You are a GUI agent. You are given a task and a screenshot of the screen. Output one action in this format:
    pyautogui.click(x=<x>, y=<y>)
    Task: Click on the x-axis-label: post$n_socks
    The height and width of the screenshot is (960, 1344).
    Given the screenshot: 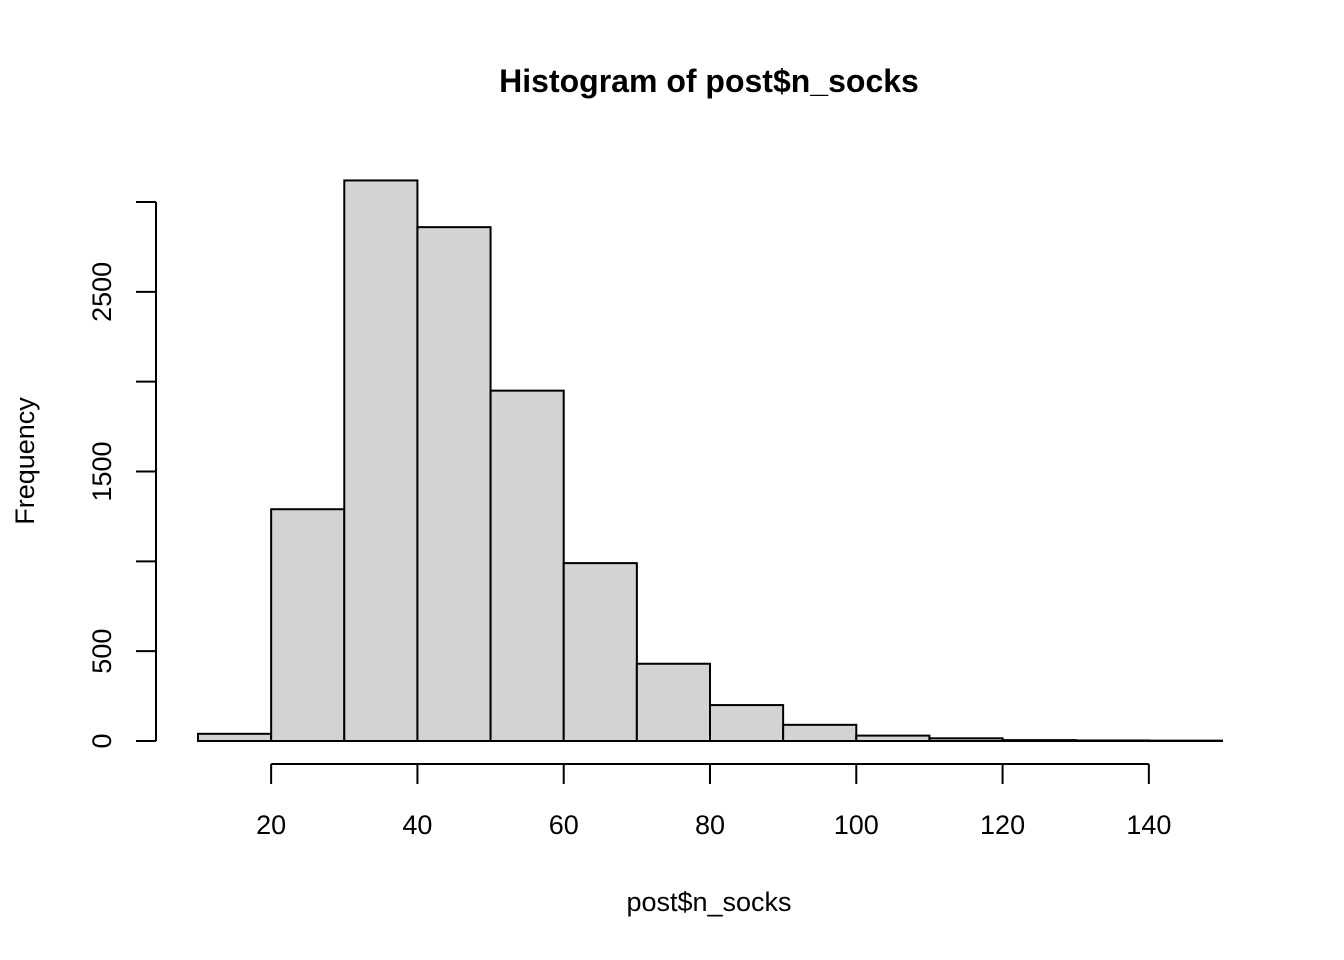 What is the action you would take?
    pyautogui.click(x=708, y=902)
    